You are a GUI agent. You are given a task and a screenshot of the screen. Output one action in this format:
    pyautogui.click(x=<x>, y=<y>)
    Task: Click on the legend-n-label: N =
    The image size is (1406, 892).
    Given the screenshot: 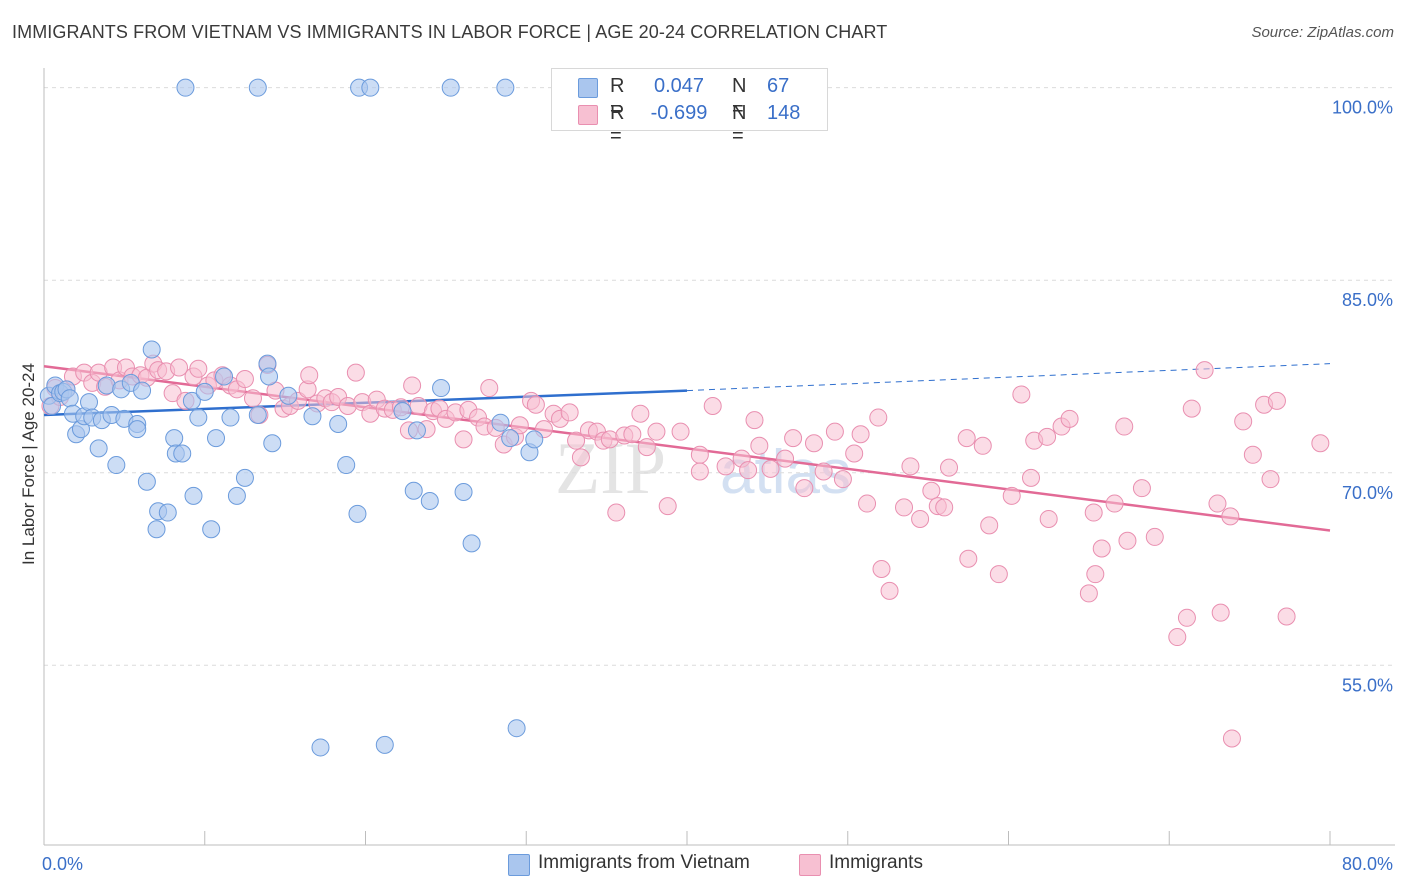 What is the action you would take?
    pyautogui.click(x=739, y=97)
    